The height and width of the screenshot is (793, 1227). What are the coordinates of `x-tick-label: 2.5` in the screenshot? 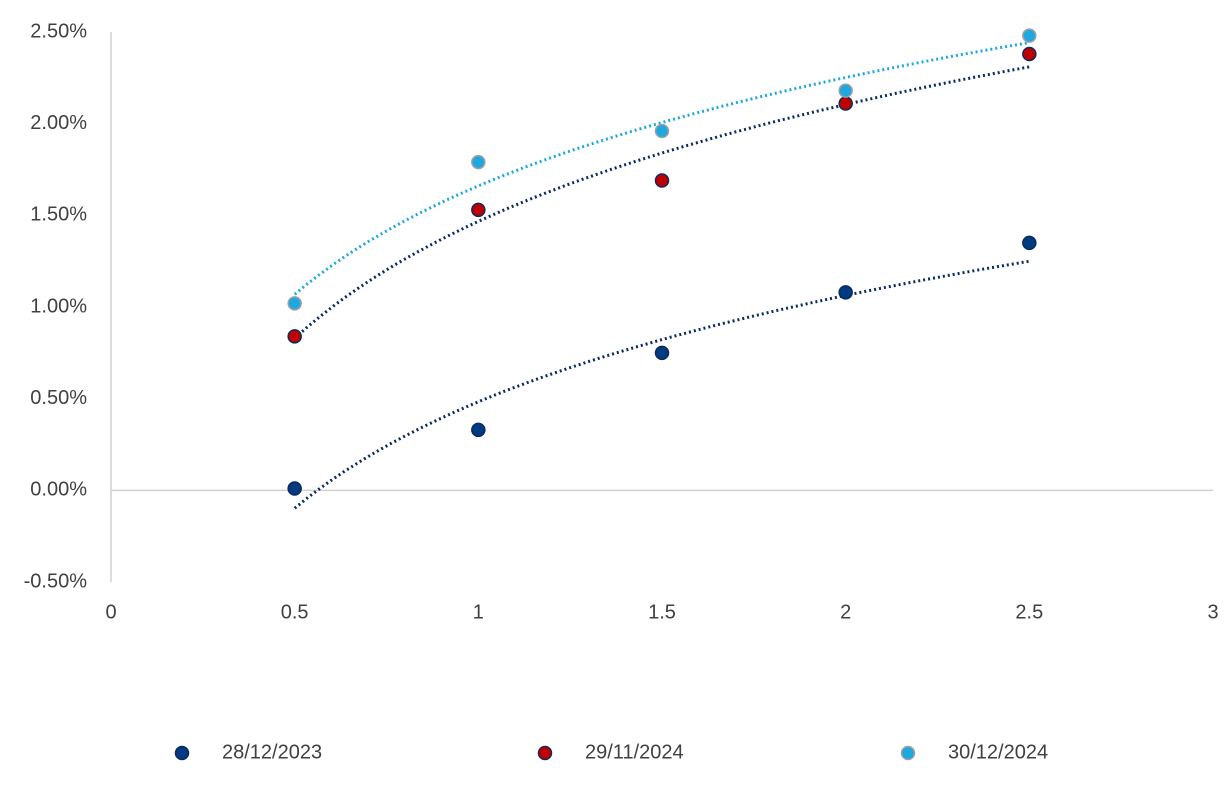 It's located at (1029, 612).